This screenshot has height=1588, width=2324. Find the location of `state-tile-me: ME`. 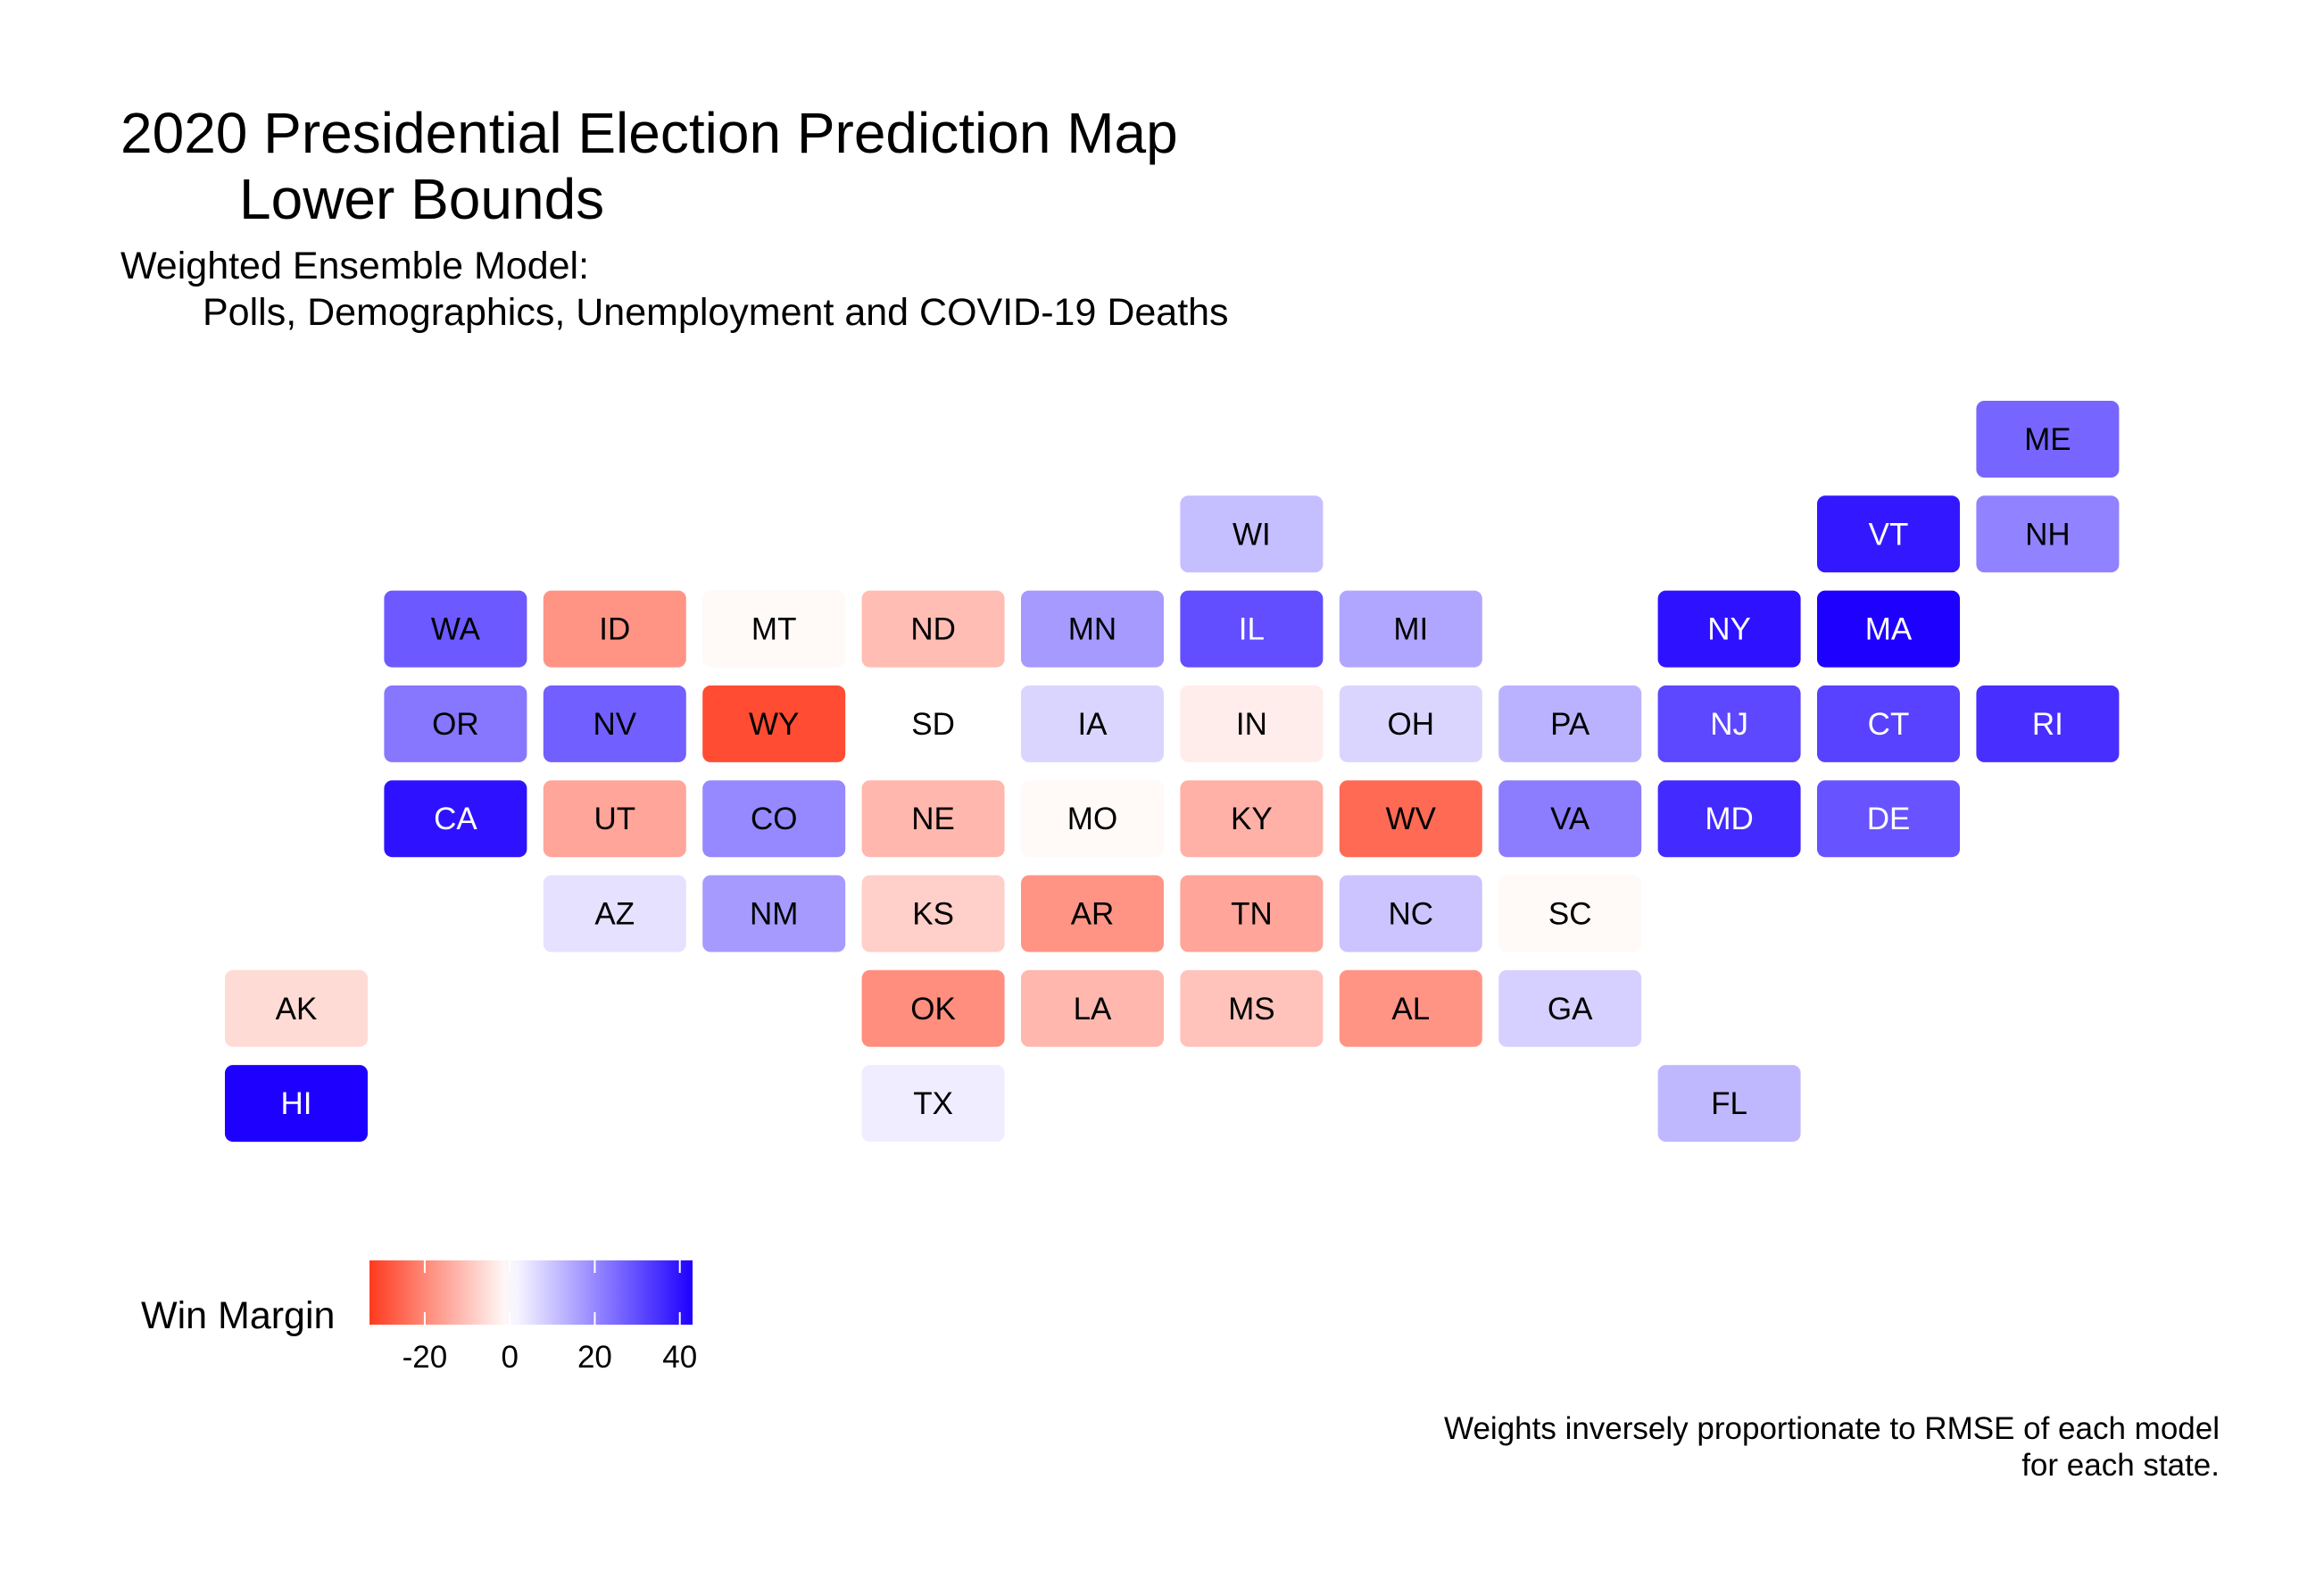

state-tile-me: ME is located at coordinates (2048, 440).